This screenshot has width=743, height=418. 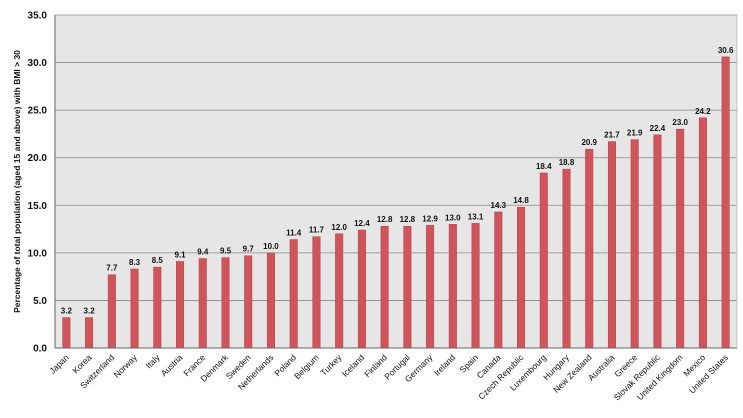 What do you see at coordinates (453, 217) in the screenshot?
I see `data-label: 13.0` at bounding box center [453, 217].